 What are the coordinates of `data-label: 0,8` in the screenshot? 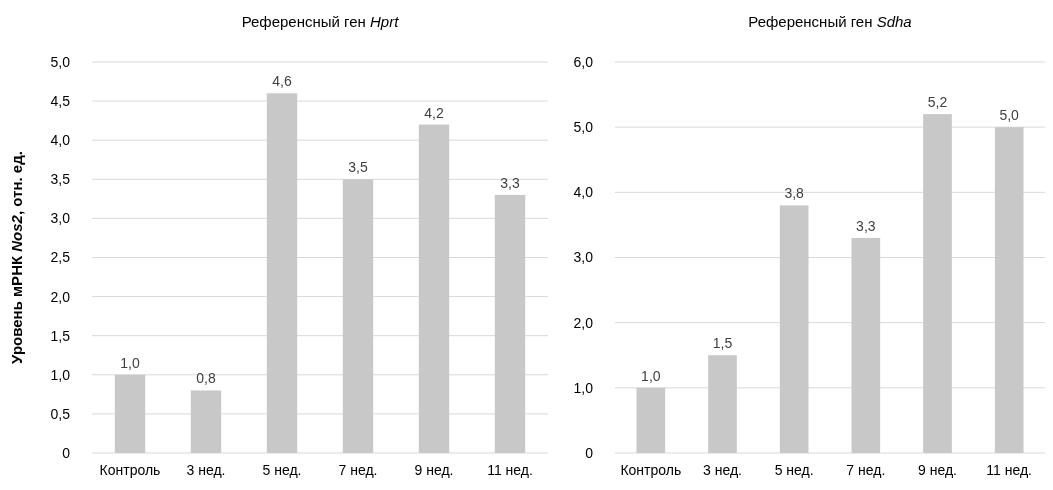 It's located at (206, 378).